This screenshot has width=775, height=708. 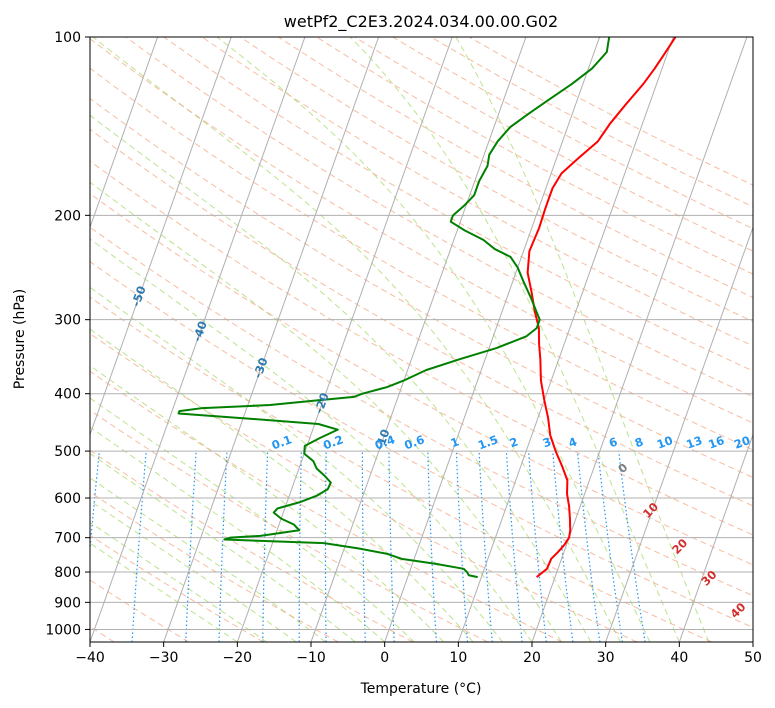 I want to click on mixing-ratio-label: 2, so click(x=514, y=442).